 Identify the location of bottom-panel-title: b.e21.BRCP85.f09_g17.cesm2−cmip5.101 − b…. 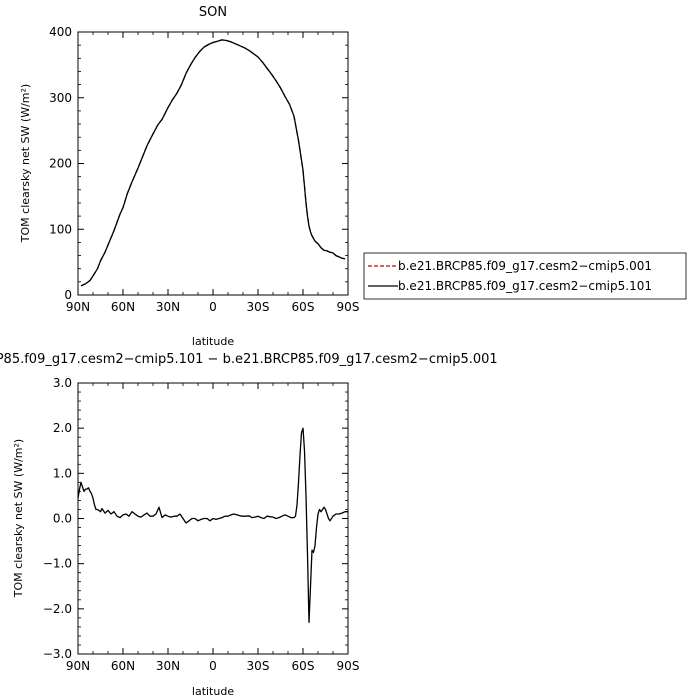
(249, 359).